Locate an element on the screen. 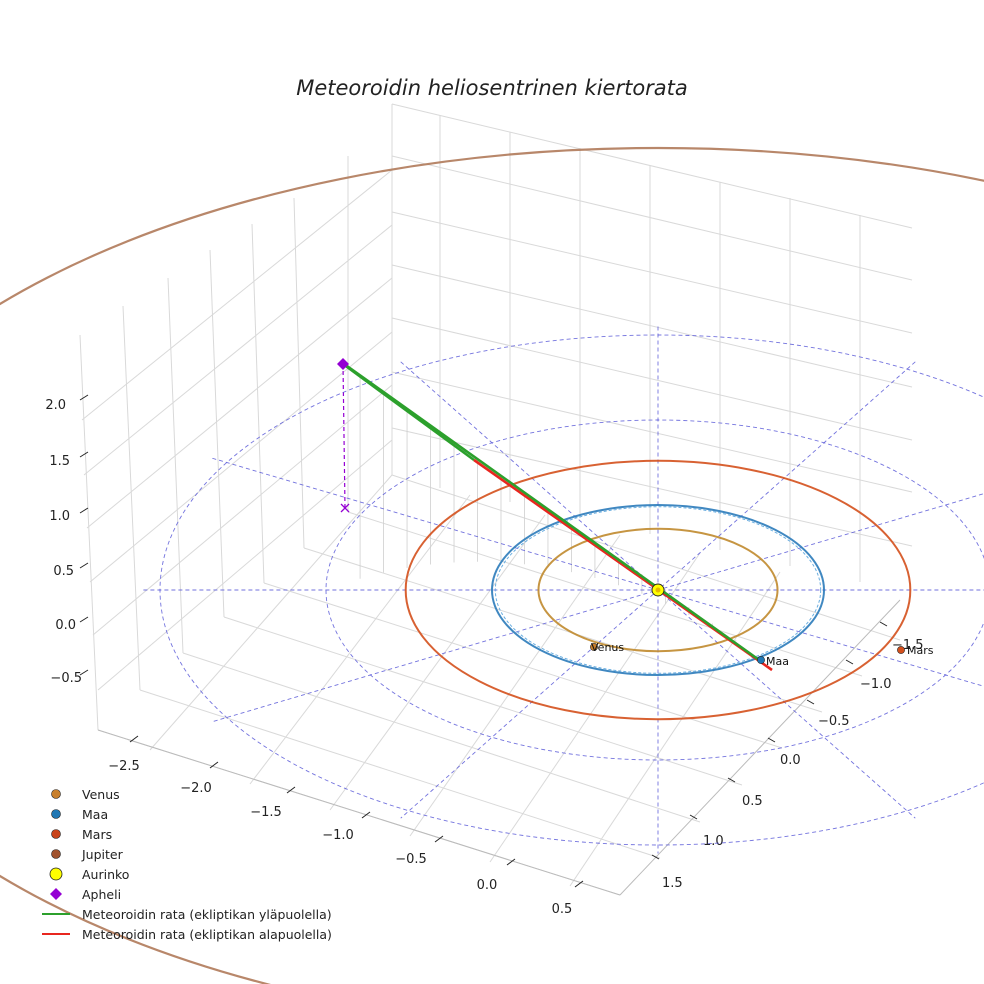  legend-venus-marker is located at coordinates (56, 794).